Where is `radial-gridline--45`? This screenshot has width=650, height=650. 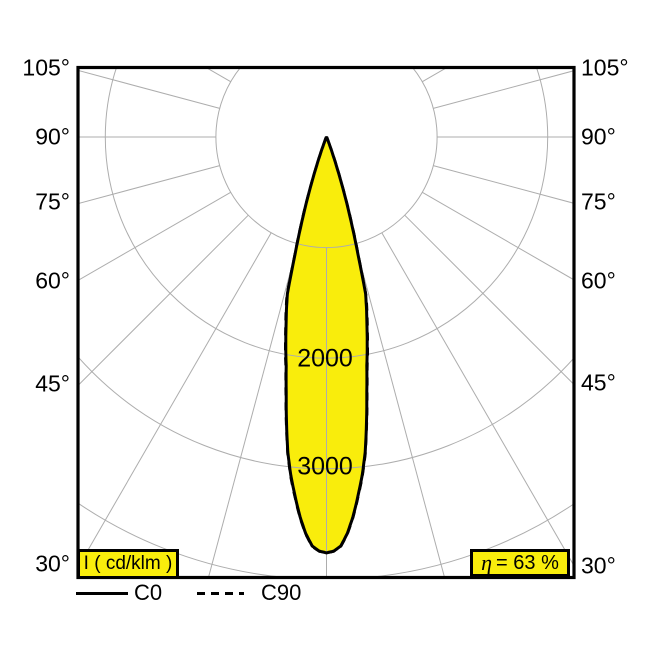 radial-gridline--45 is located at coordinates (163, 300).